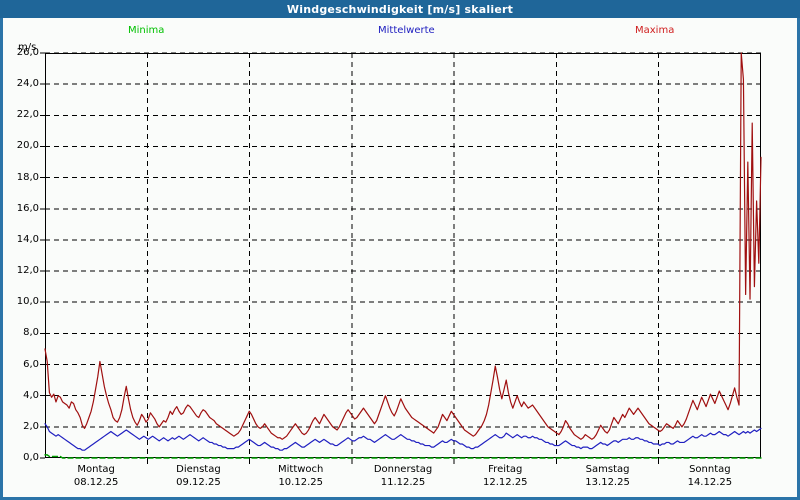  What do you see at coordinates (607, 482) in the screenshot?
I see `x-tick-date: 13.12.25` at bounding box center [607, 482].